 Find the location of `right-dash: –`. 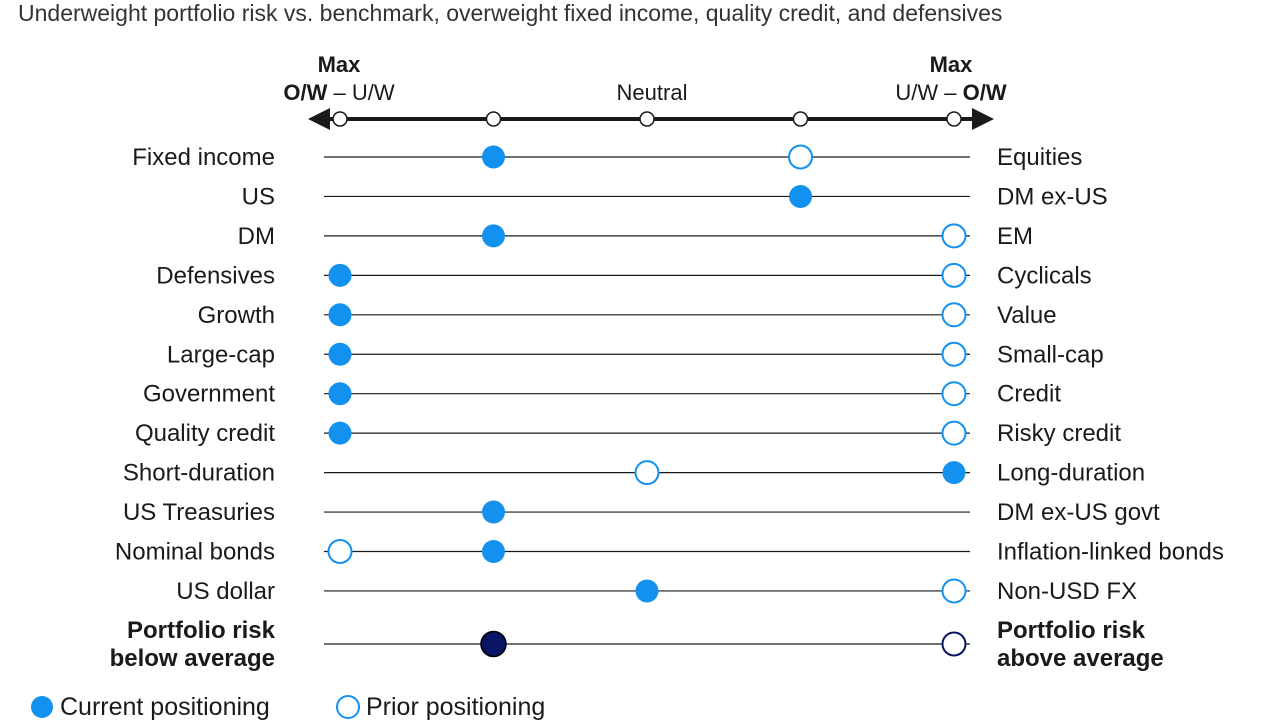

right-dash: – is located at coordinates (950, 92).